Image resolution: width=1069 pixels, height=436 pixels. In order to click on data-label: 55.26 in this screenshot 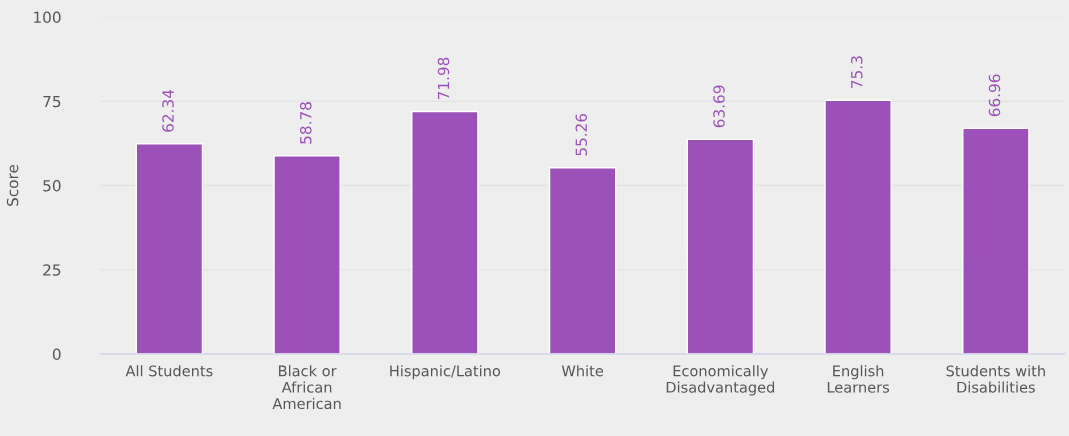, I will do `click(581, 134)`.